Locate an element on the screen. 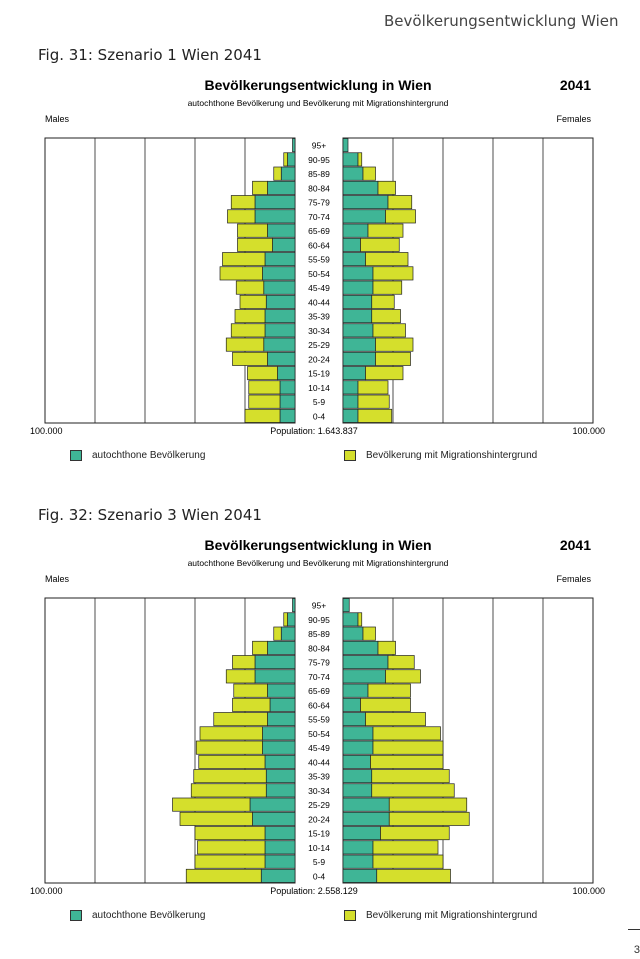  age-group-label: 90-95 is located at coordinates (319, 620).